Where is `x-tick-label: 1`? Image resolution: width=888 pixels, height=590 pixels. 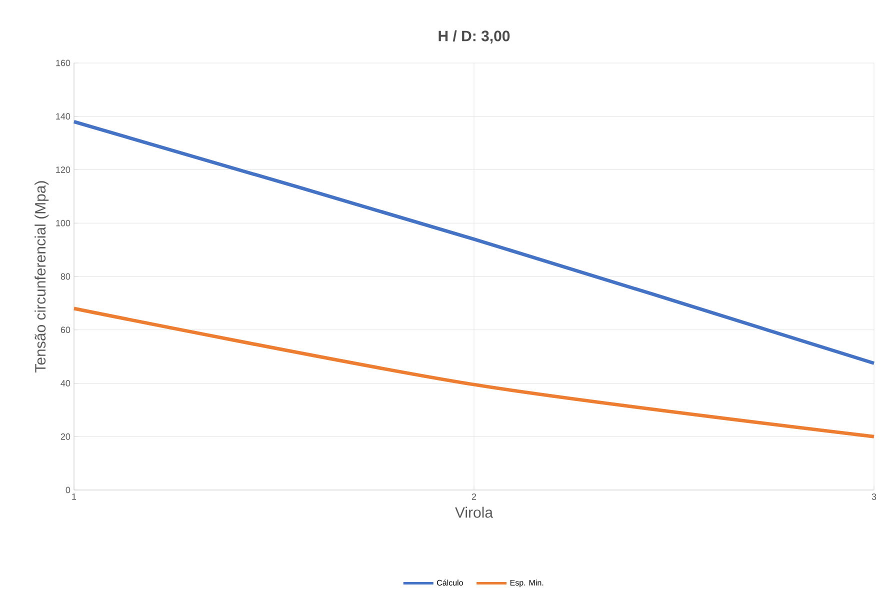 x-tick-label: 1 is located at coordinates (74, 497).